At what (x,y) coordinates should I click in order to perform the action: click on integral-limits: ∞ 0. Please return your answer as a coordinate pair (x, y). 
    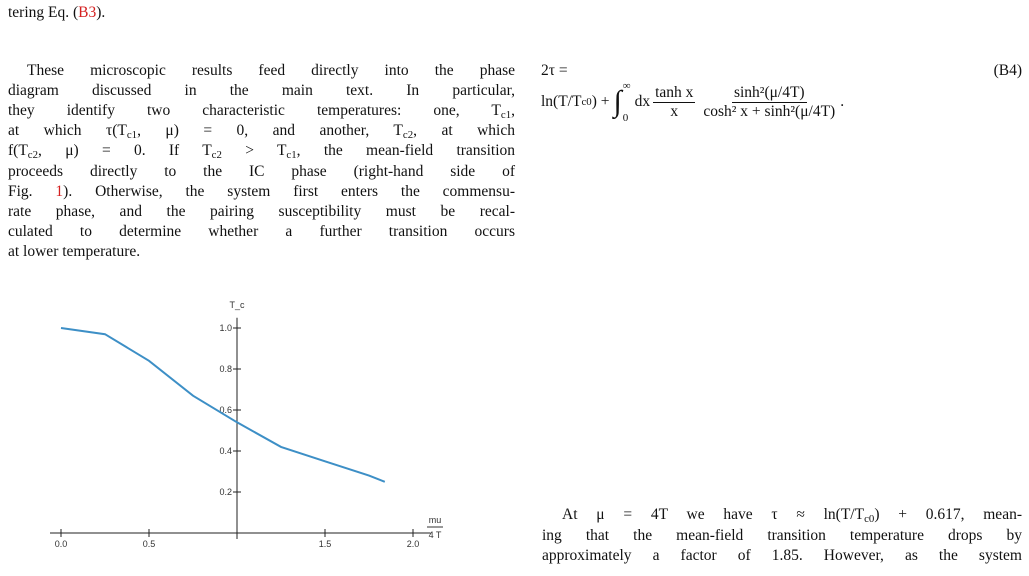
    Looking at the image, I should click on (627, 102).